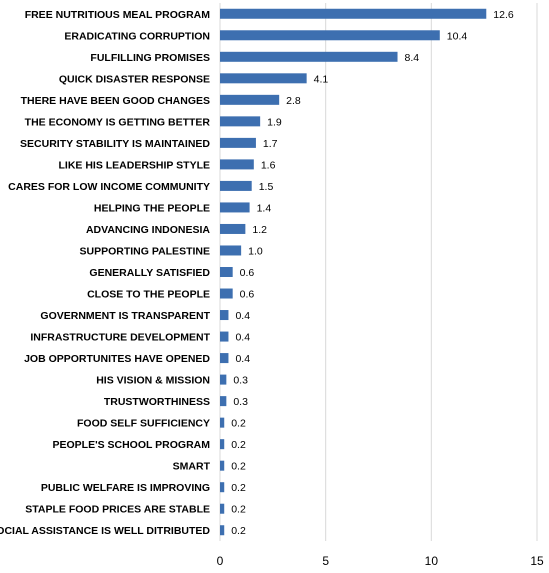 This screenshot has width=549, height=573. I want to click on category-label-7: LIKE HIS LEADERSHIP STYLE, so click(135, 165).